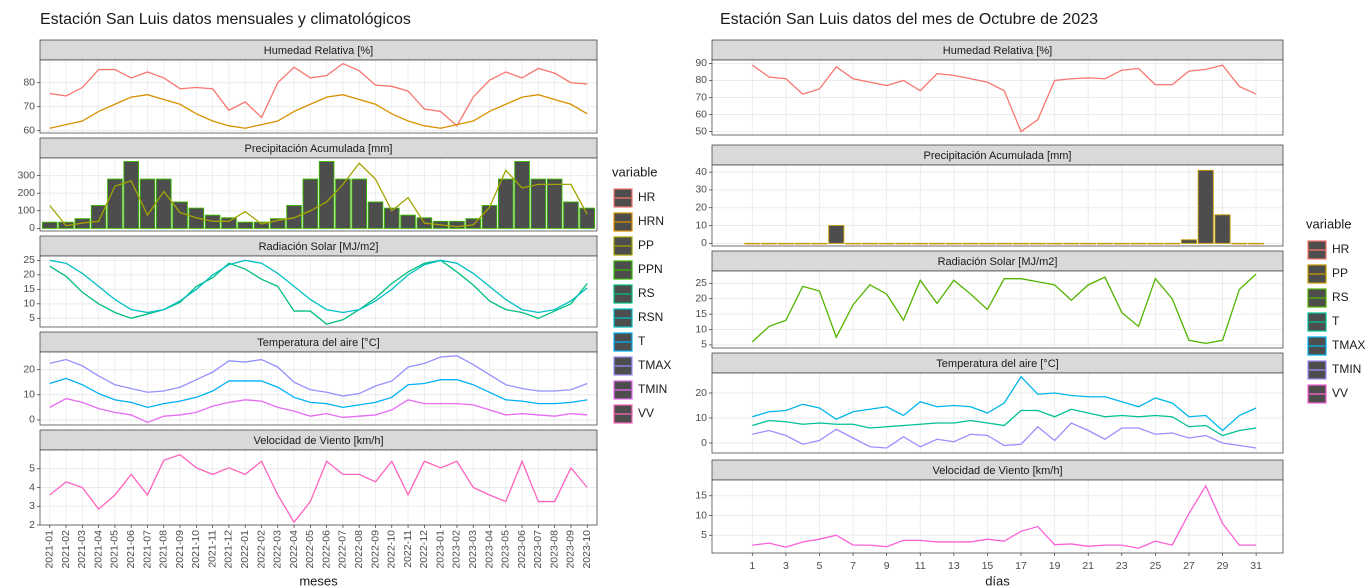  What do you see at coordinates (820, 566) in the screenshot?
I see `x-tick-label: 5` at bounding box center [820, 566].